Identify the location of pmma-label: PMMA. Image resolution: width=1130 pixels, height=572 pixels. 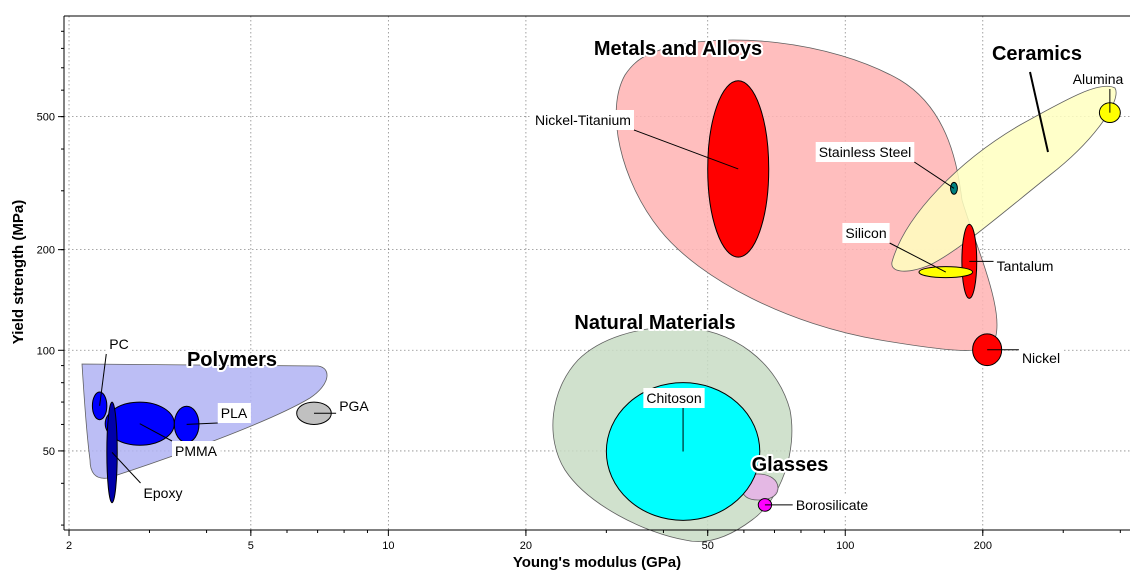
(196, 451).